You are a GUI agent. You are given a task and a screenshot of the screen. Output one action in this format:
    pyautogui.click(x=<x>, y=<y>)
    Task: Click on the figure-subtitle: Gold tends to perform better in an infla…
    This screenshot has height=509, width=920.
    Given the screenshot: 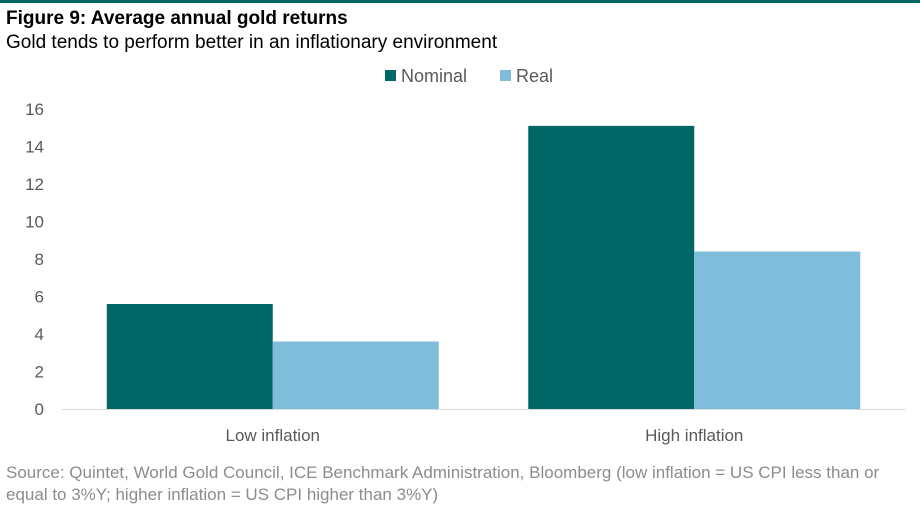 What is the action you would take?
    pyautogui.click(x=252, y=42)
    